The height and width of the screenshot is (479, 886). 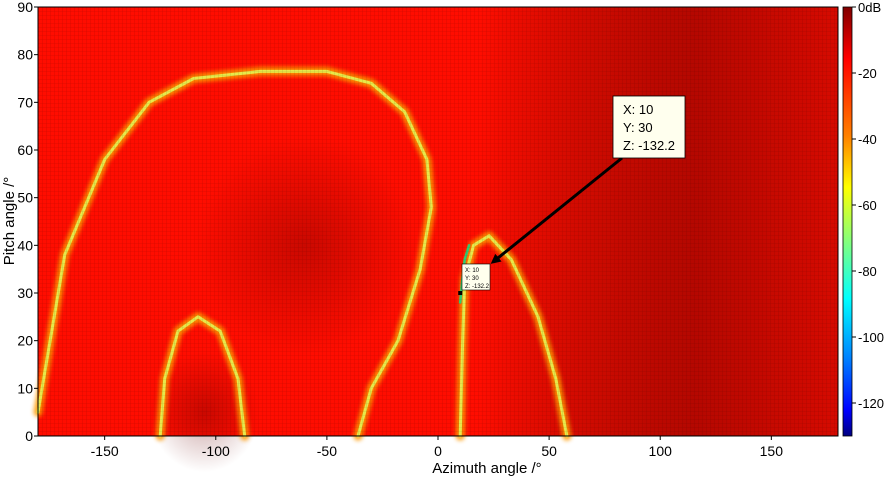 What do you see at coordinates (105, 451) in the screenshot?
I see `x-tick-label: -150` at bounding box center [105, 451].